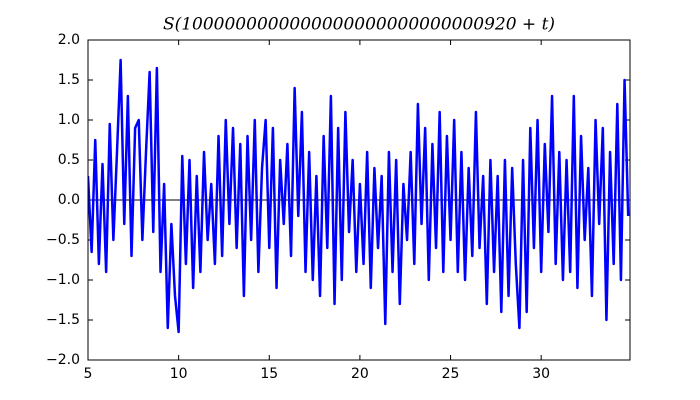 Image resolution: width=700 pixels, height=400 pixels. Describe the element at coordinates (69, 120) in the screenshot. I see `y-tick-label: 1.0` at that location.